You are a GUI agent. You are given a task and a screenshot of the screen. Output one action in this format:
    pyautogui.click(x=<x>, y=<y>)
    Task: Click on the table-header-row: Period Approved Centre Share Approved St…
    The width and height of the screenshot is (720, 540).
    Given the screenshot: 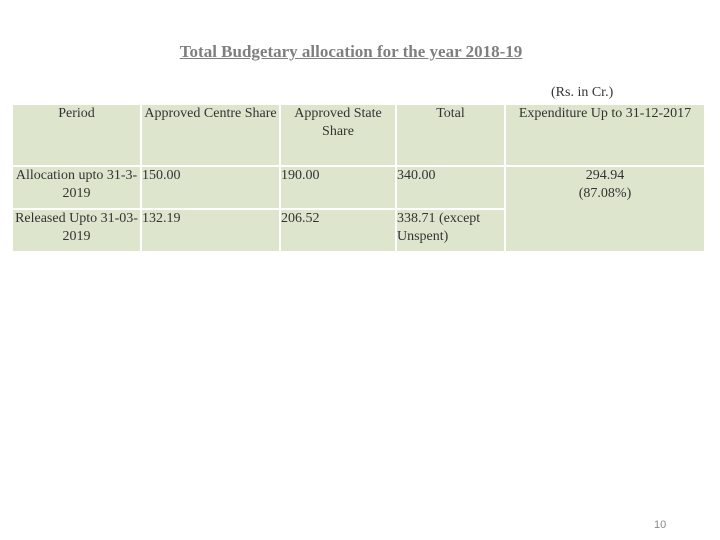 What is the action you would take?
    pyautogui.click(x=358, y=135)
    